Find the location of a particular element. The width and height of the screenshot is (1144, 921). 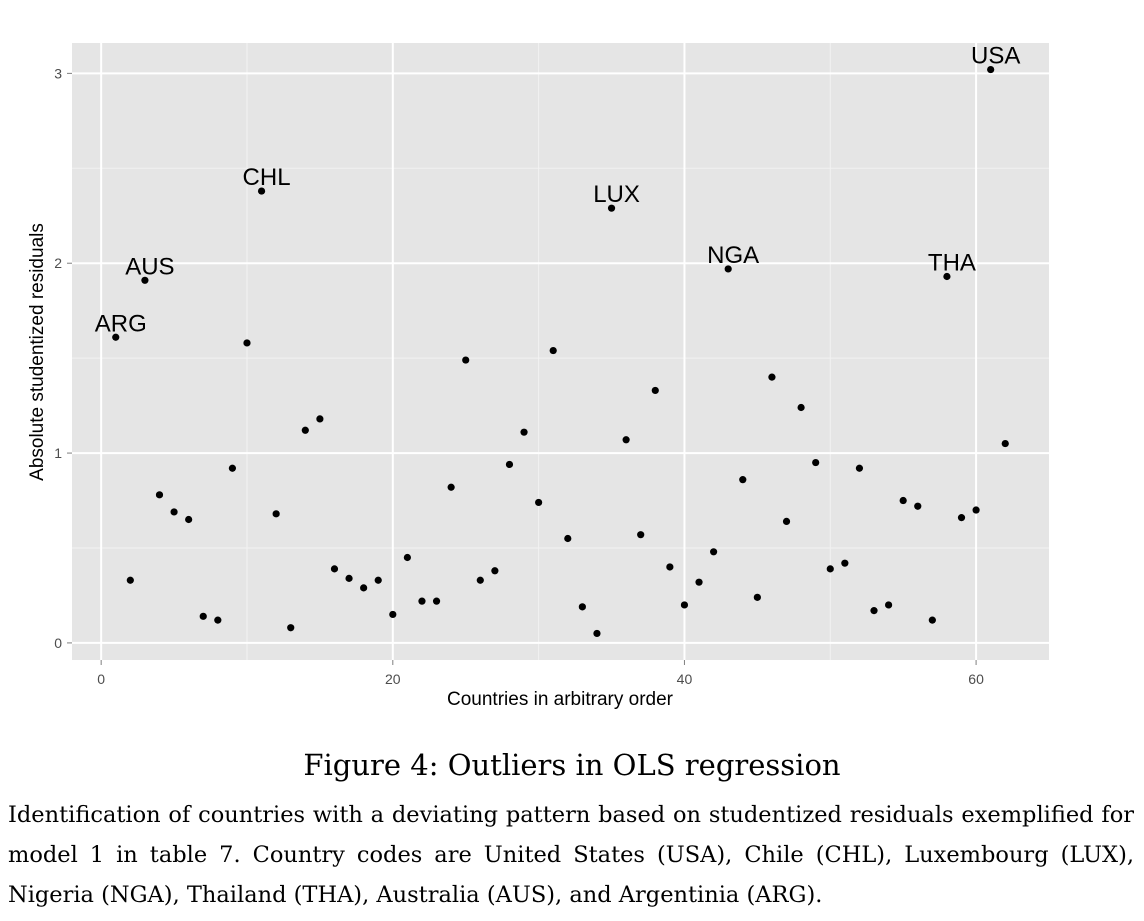

y-tick-label: 3 is located at coordinates (58, 73).